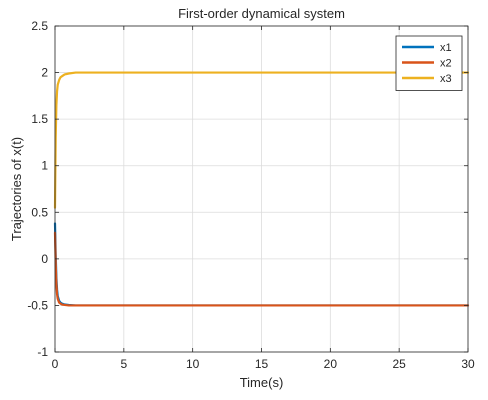 This screenshot has height=400, width=488. What do you see at coordinates (44, 166) in the screenshot?
I see `y-tick-label: 1` at bounding box center [44, 166].